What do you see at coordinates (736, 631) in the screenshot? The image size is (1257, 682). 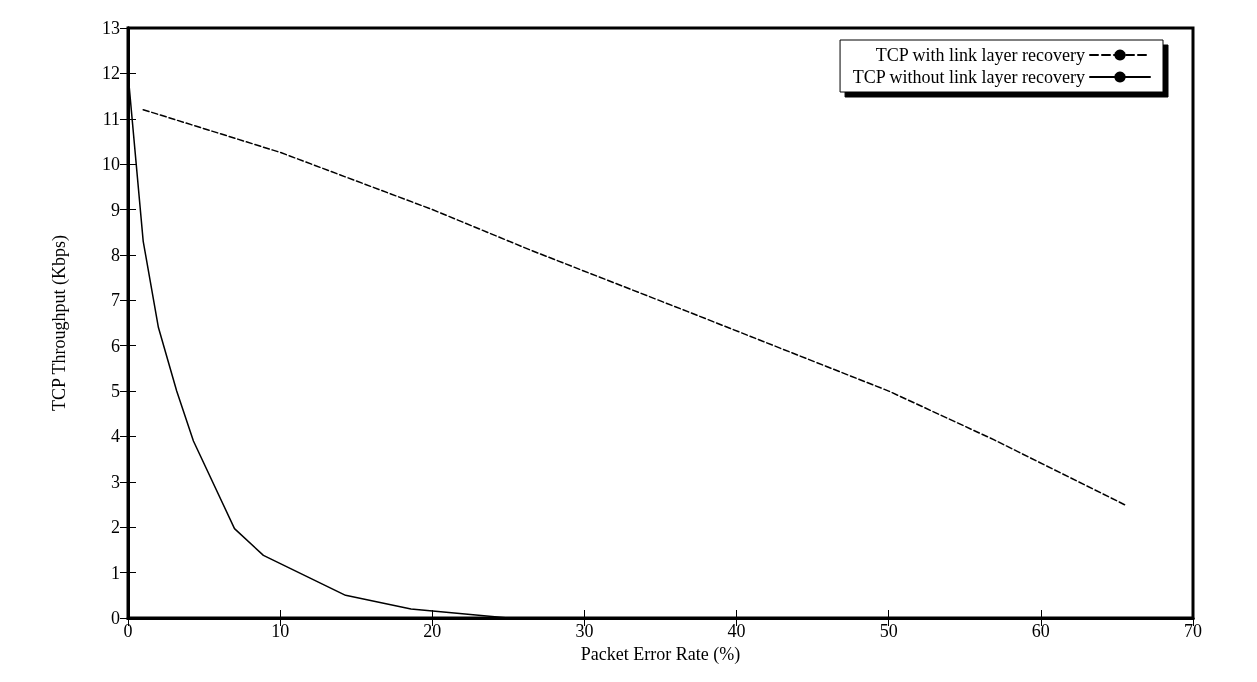 I see `x-tick-label: 40` at bounding box center [736, 631].